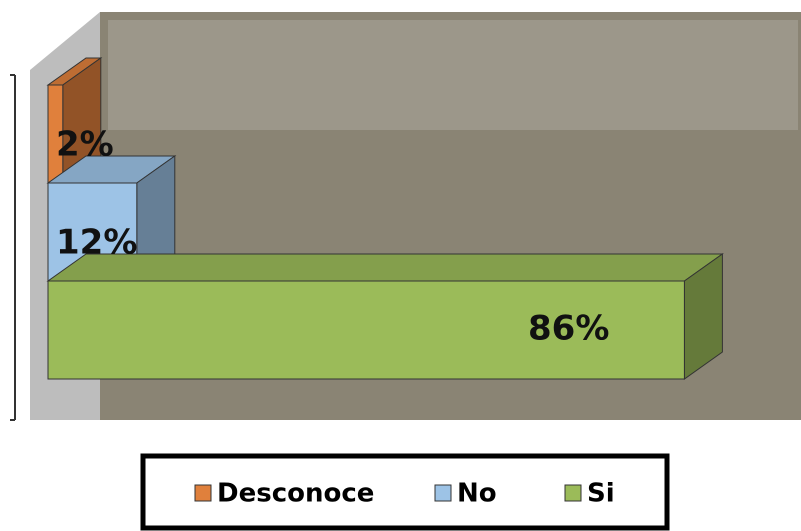 The height and width of the screenshot is (531, 801). Describe the element at coordinates (96, 242) in the screenshot. I see `data-label: 12%` at that location.